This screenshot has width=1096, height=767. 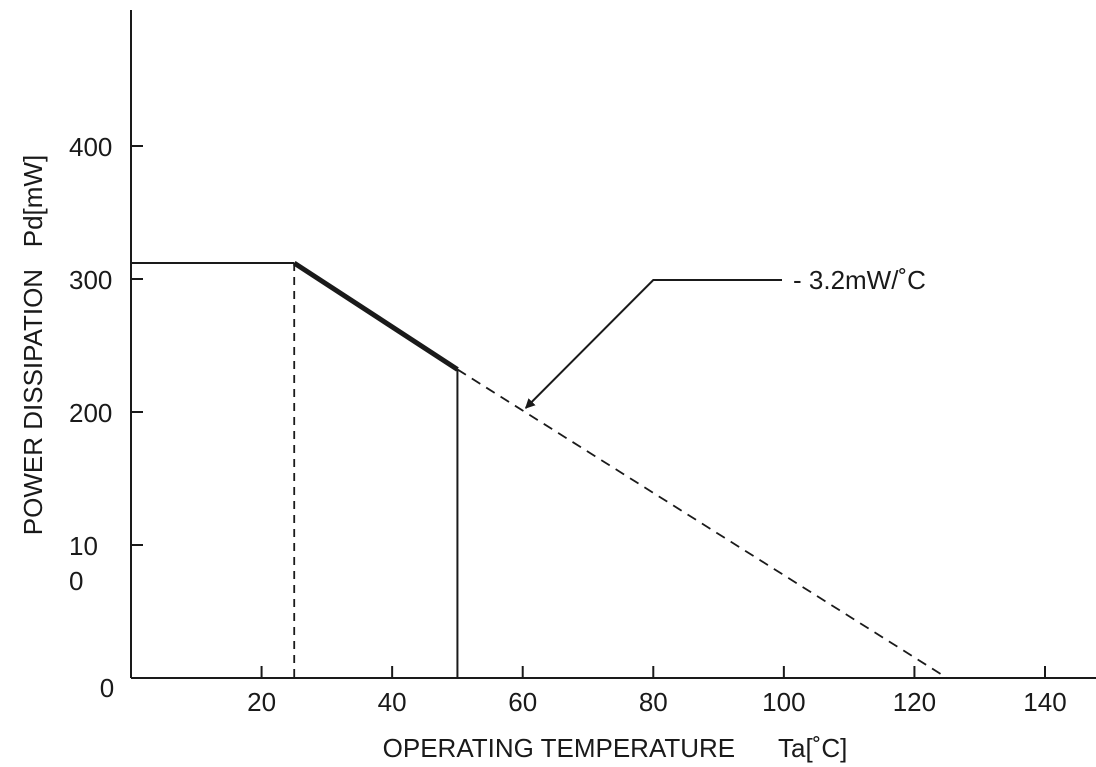 I want to click on x-tick-label: 120, so click(x=914, y=702).